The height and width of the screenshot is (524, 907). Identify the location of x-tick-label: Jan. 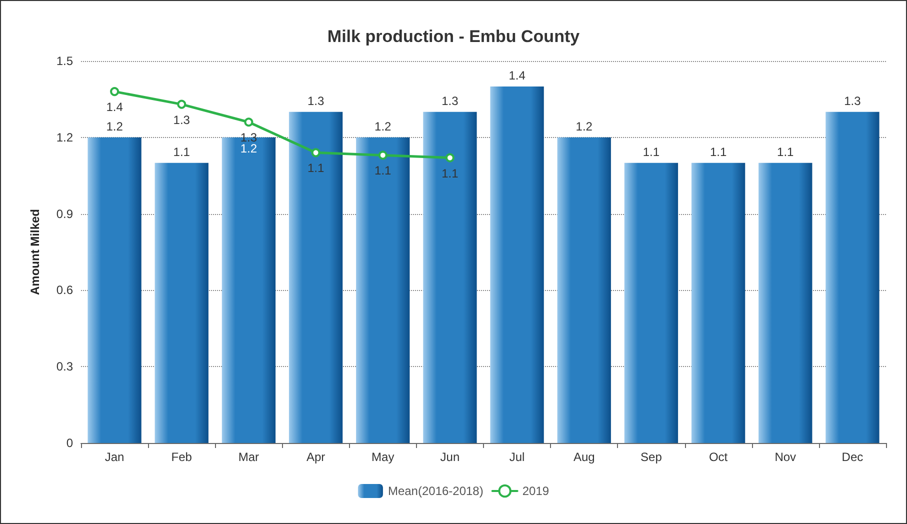
(114, 457).